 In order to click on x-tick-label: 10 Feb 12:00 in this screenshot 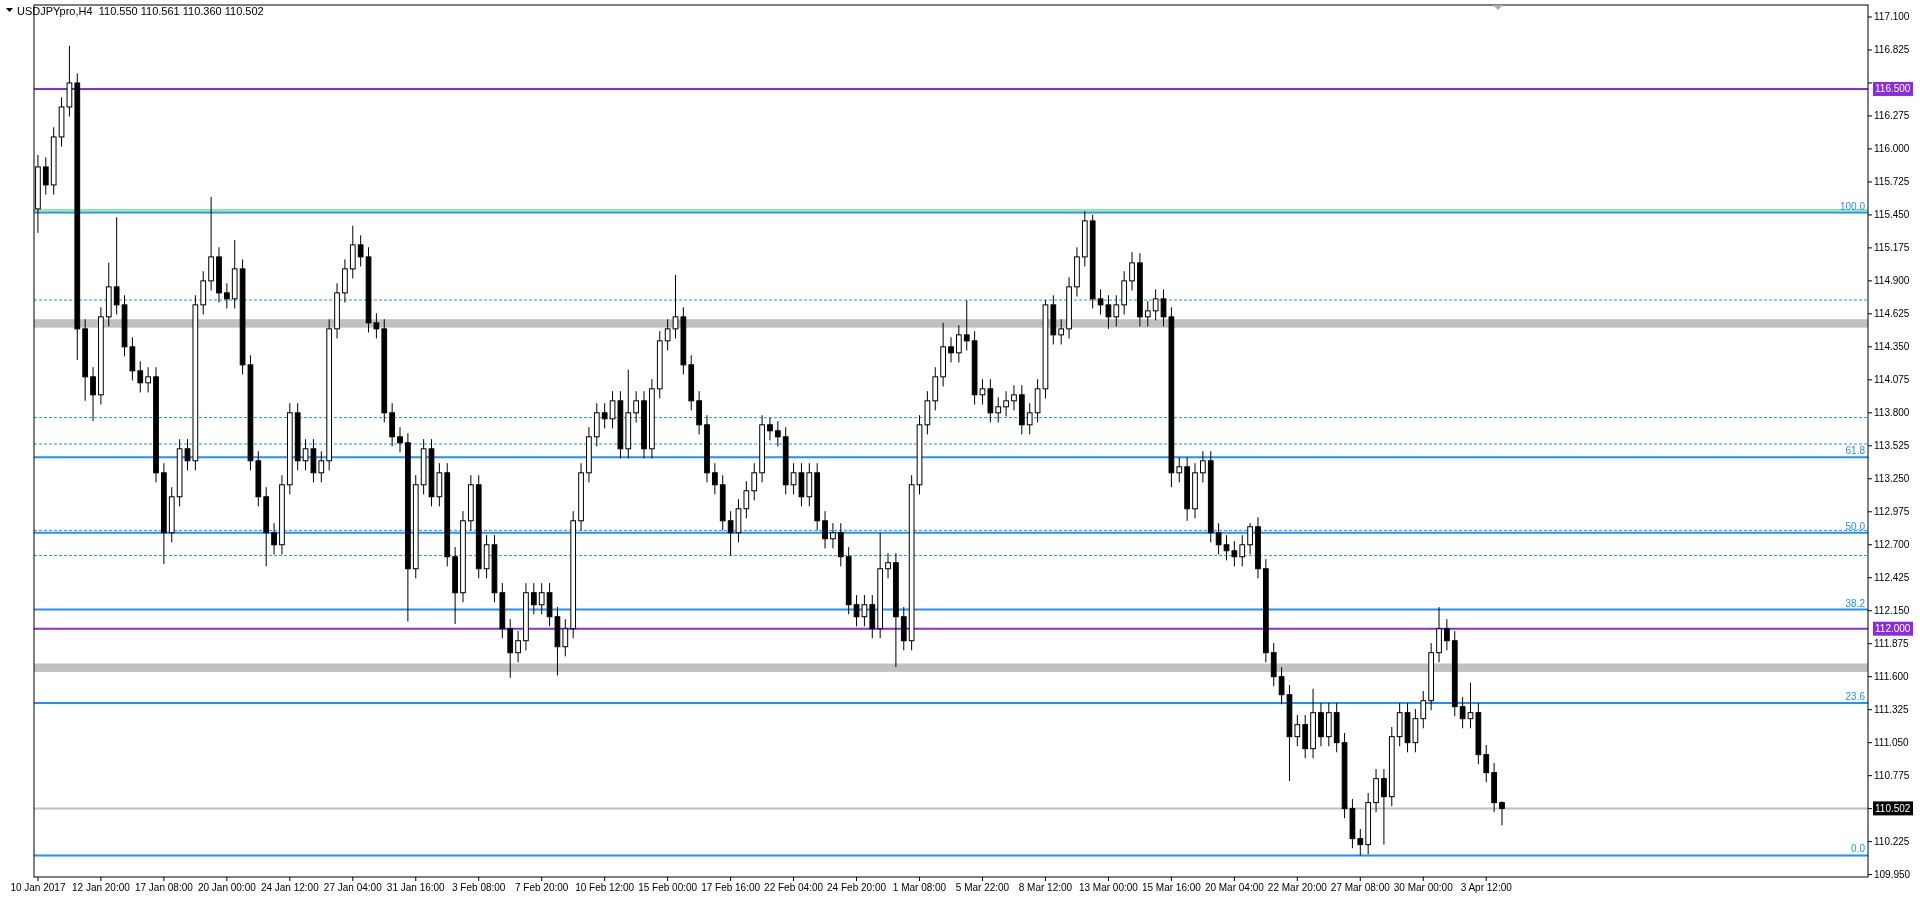, I will do `click(605, 887)`.